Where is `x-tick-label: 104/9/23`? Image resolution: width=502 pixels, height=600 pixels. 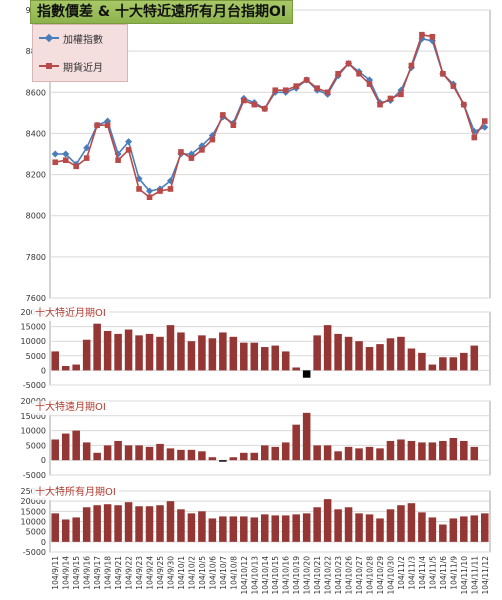 x-tick-label: 104/9/23 is located at coordinates (139, 573).